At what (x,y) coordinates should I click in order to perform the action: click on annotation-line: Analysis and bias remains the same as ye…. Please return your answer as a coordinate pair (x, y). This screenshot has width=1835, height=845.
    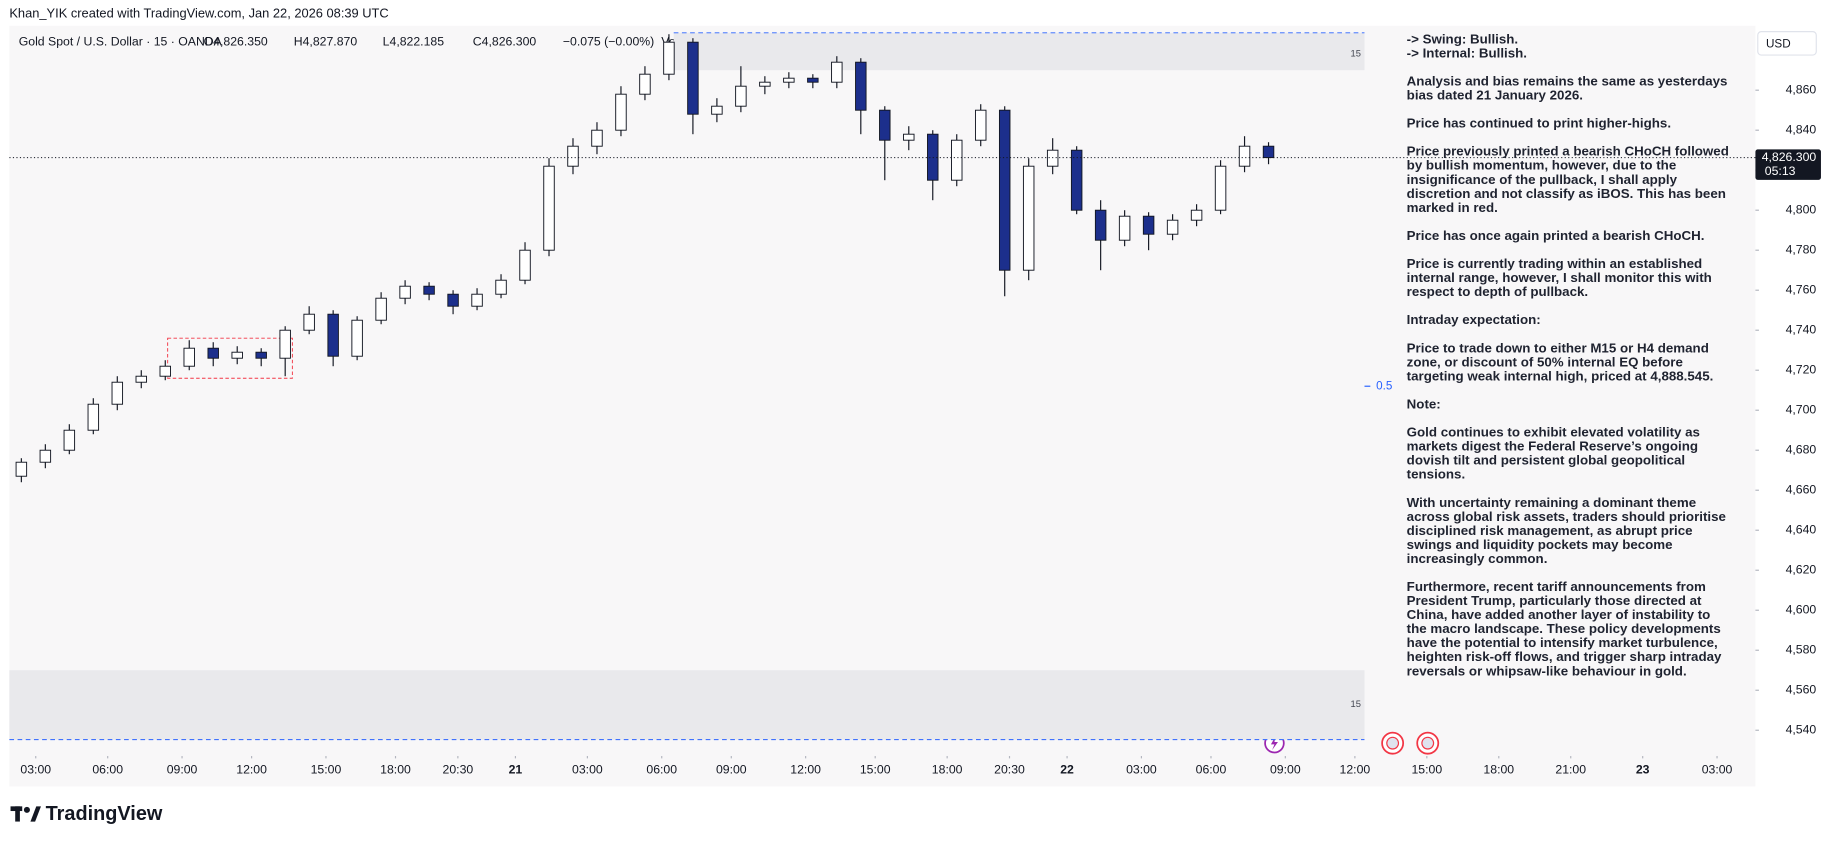
    Looking at the image, I should click on (1567, 80).